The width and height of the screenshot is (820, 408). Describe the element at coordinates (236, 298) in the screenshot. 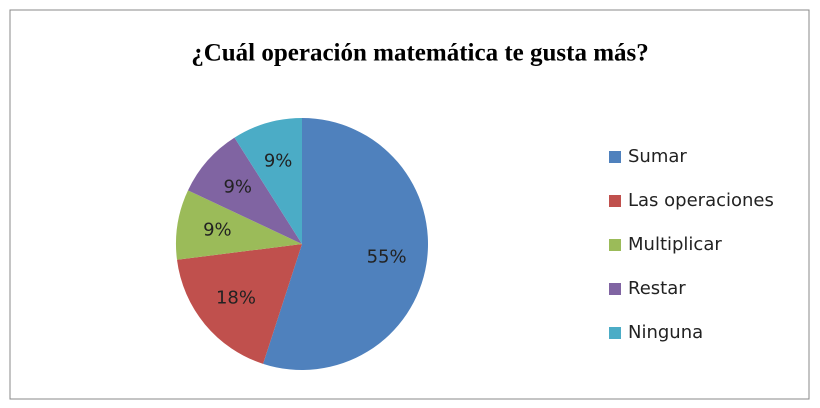

I see `data-label: 18%` at that location.